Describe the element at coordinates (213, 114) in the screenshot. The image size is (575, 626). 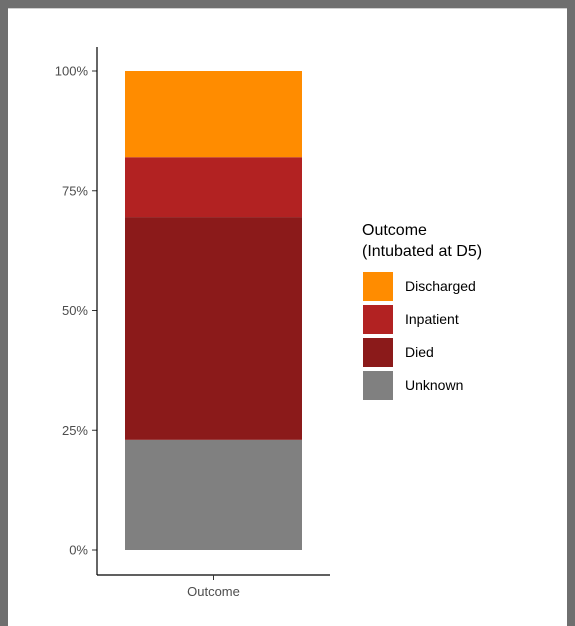
I see `bar-segment-discharged` at that location.